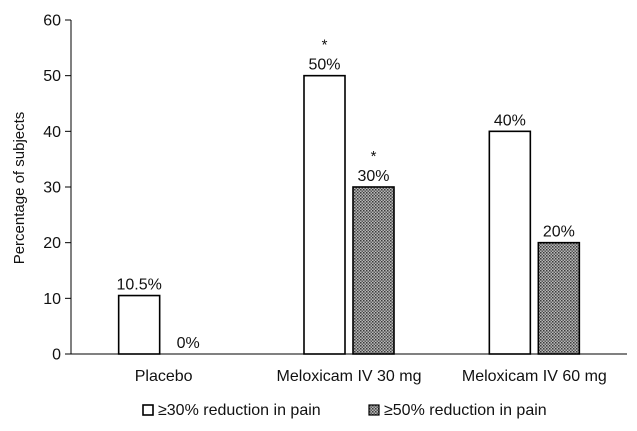 Image resolution: width=637 pixels, height=431 pixels. Describe the element at coordinates (534, 376) in the screenshot. I see `category-label-3: Meloxicam IV 60 mg` at that location.